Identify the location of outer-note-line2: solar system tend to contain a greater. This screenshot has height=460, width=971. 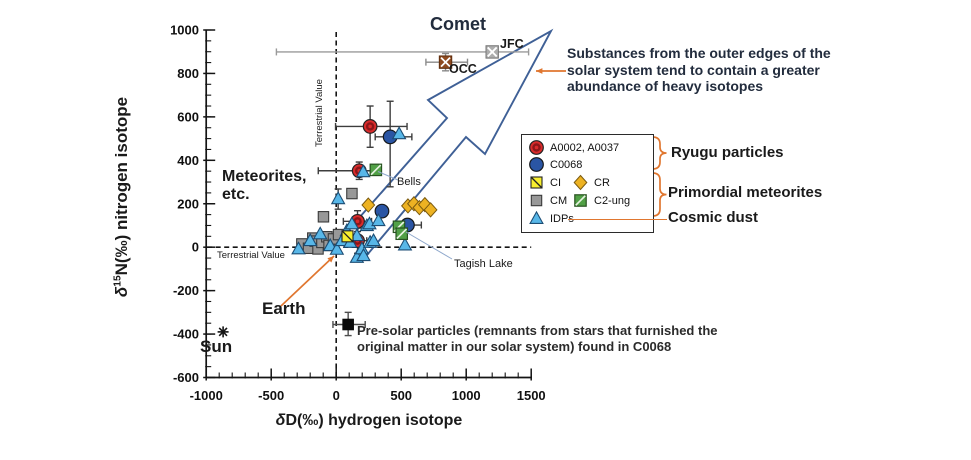
(693, 69).